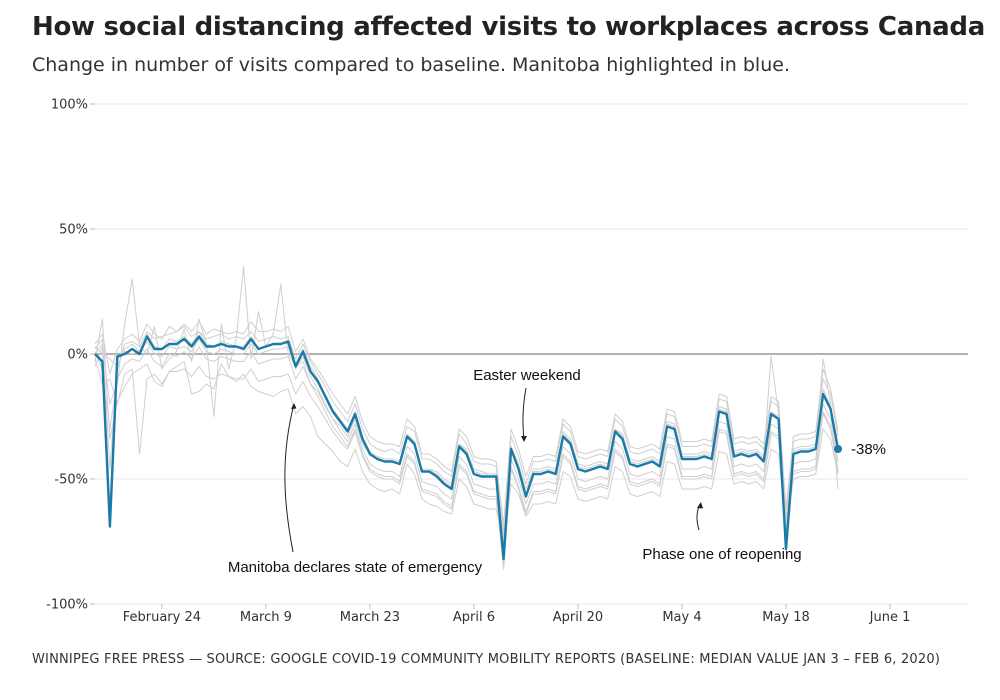  Describe the element at coordinates (67, 605) in the screenshot. I see `y-tick-label: -100%` at that location.